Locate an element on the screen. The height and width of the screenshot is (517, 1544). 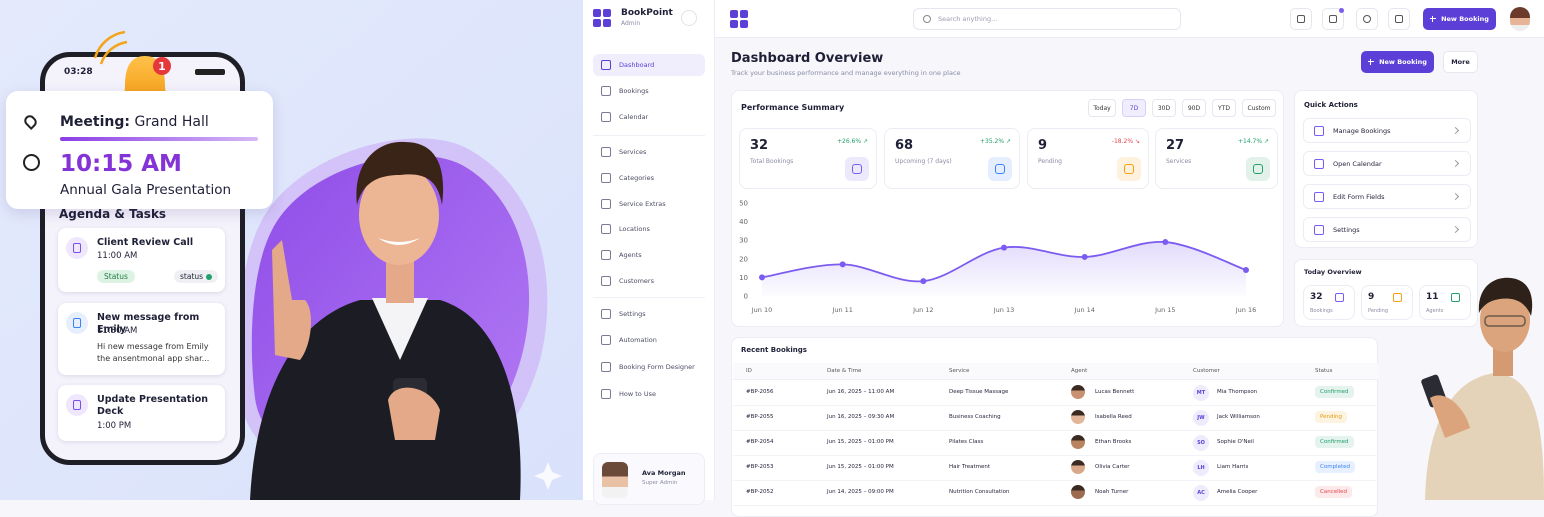
section-title: Agenda & Tasks is located at coordinates (113, 214).